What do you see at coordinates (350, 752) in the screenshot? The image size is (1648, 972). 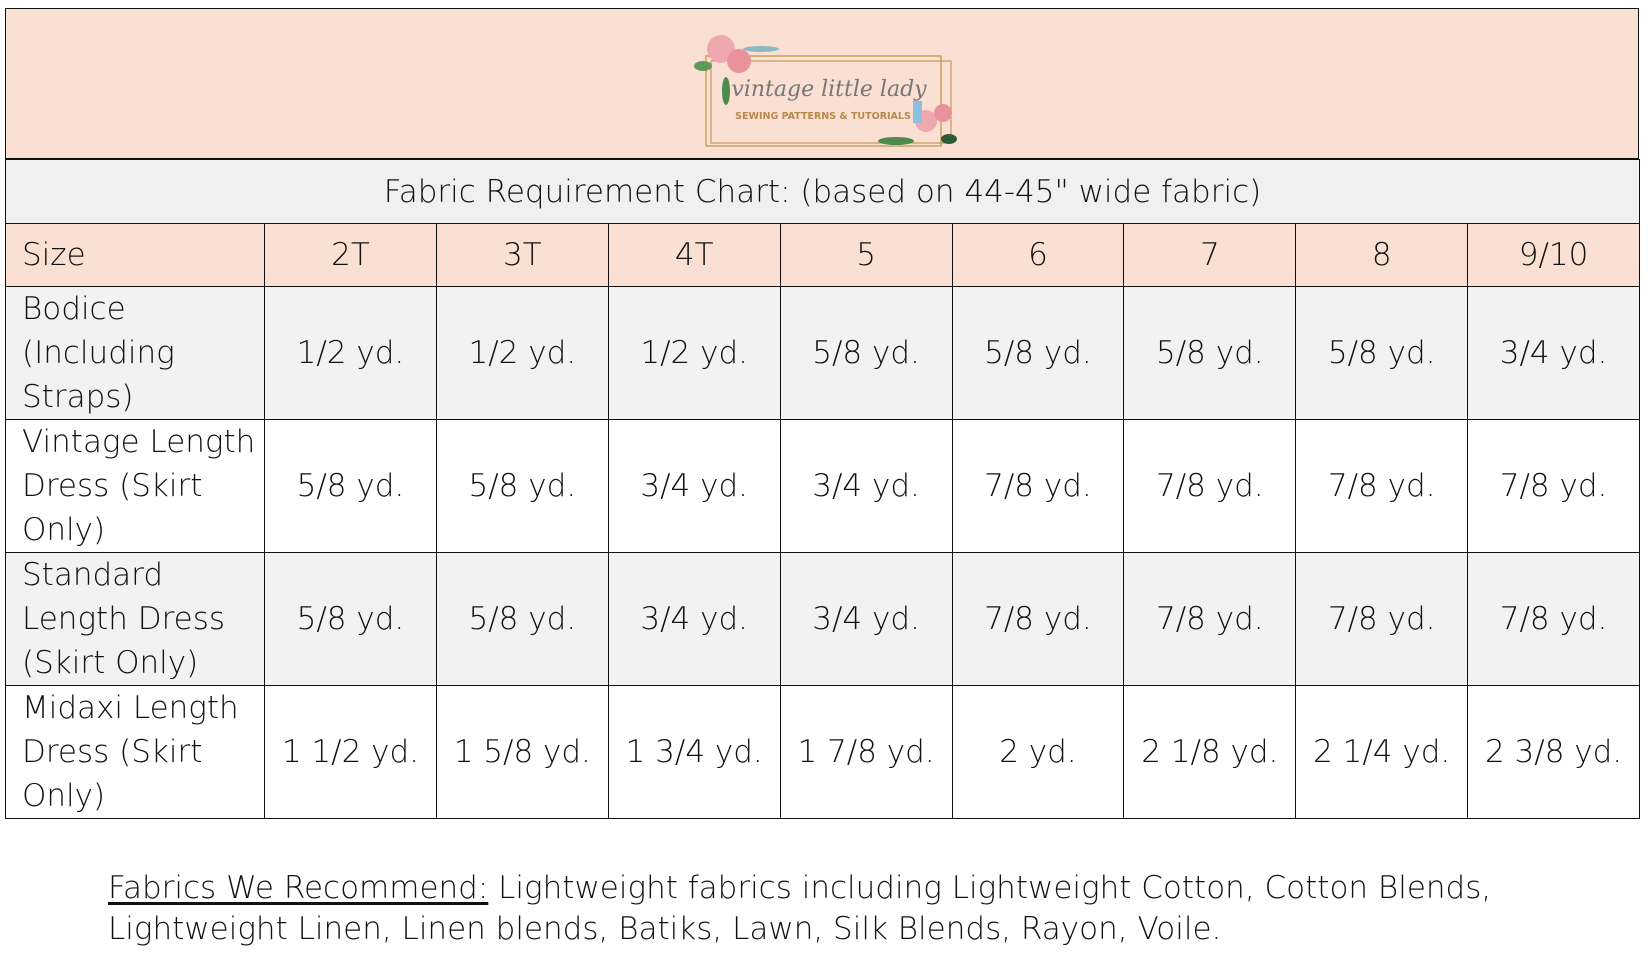 I see `table-cell: 1 1/2 yd.` at bounding box center [350, 752].